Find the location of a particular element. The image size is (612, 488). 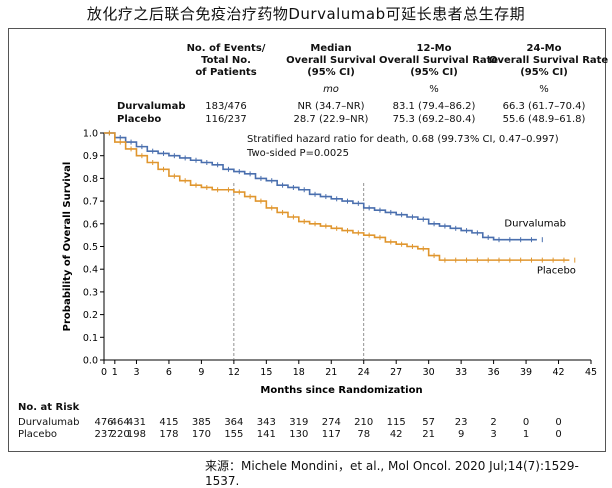

header-24mo-line1: 24-Mo is located at coordinates (544, 48).